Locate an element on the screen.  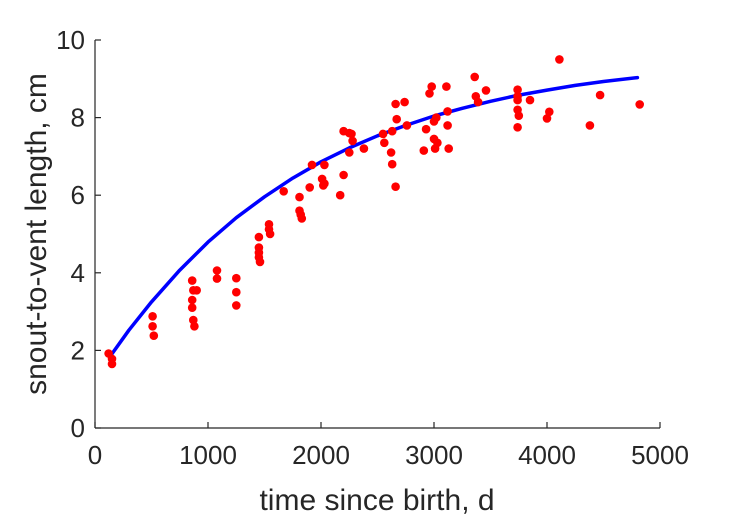
x-axis-label: time since birth, d is located at coordinates (376, 500).